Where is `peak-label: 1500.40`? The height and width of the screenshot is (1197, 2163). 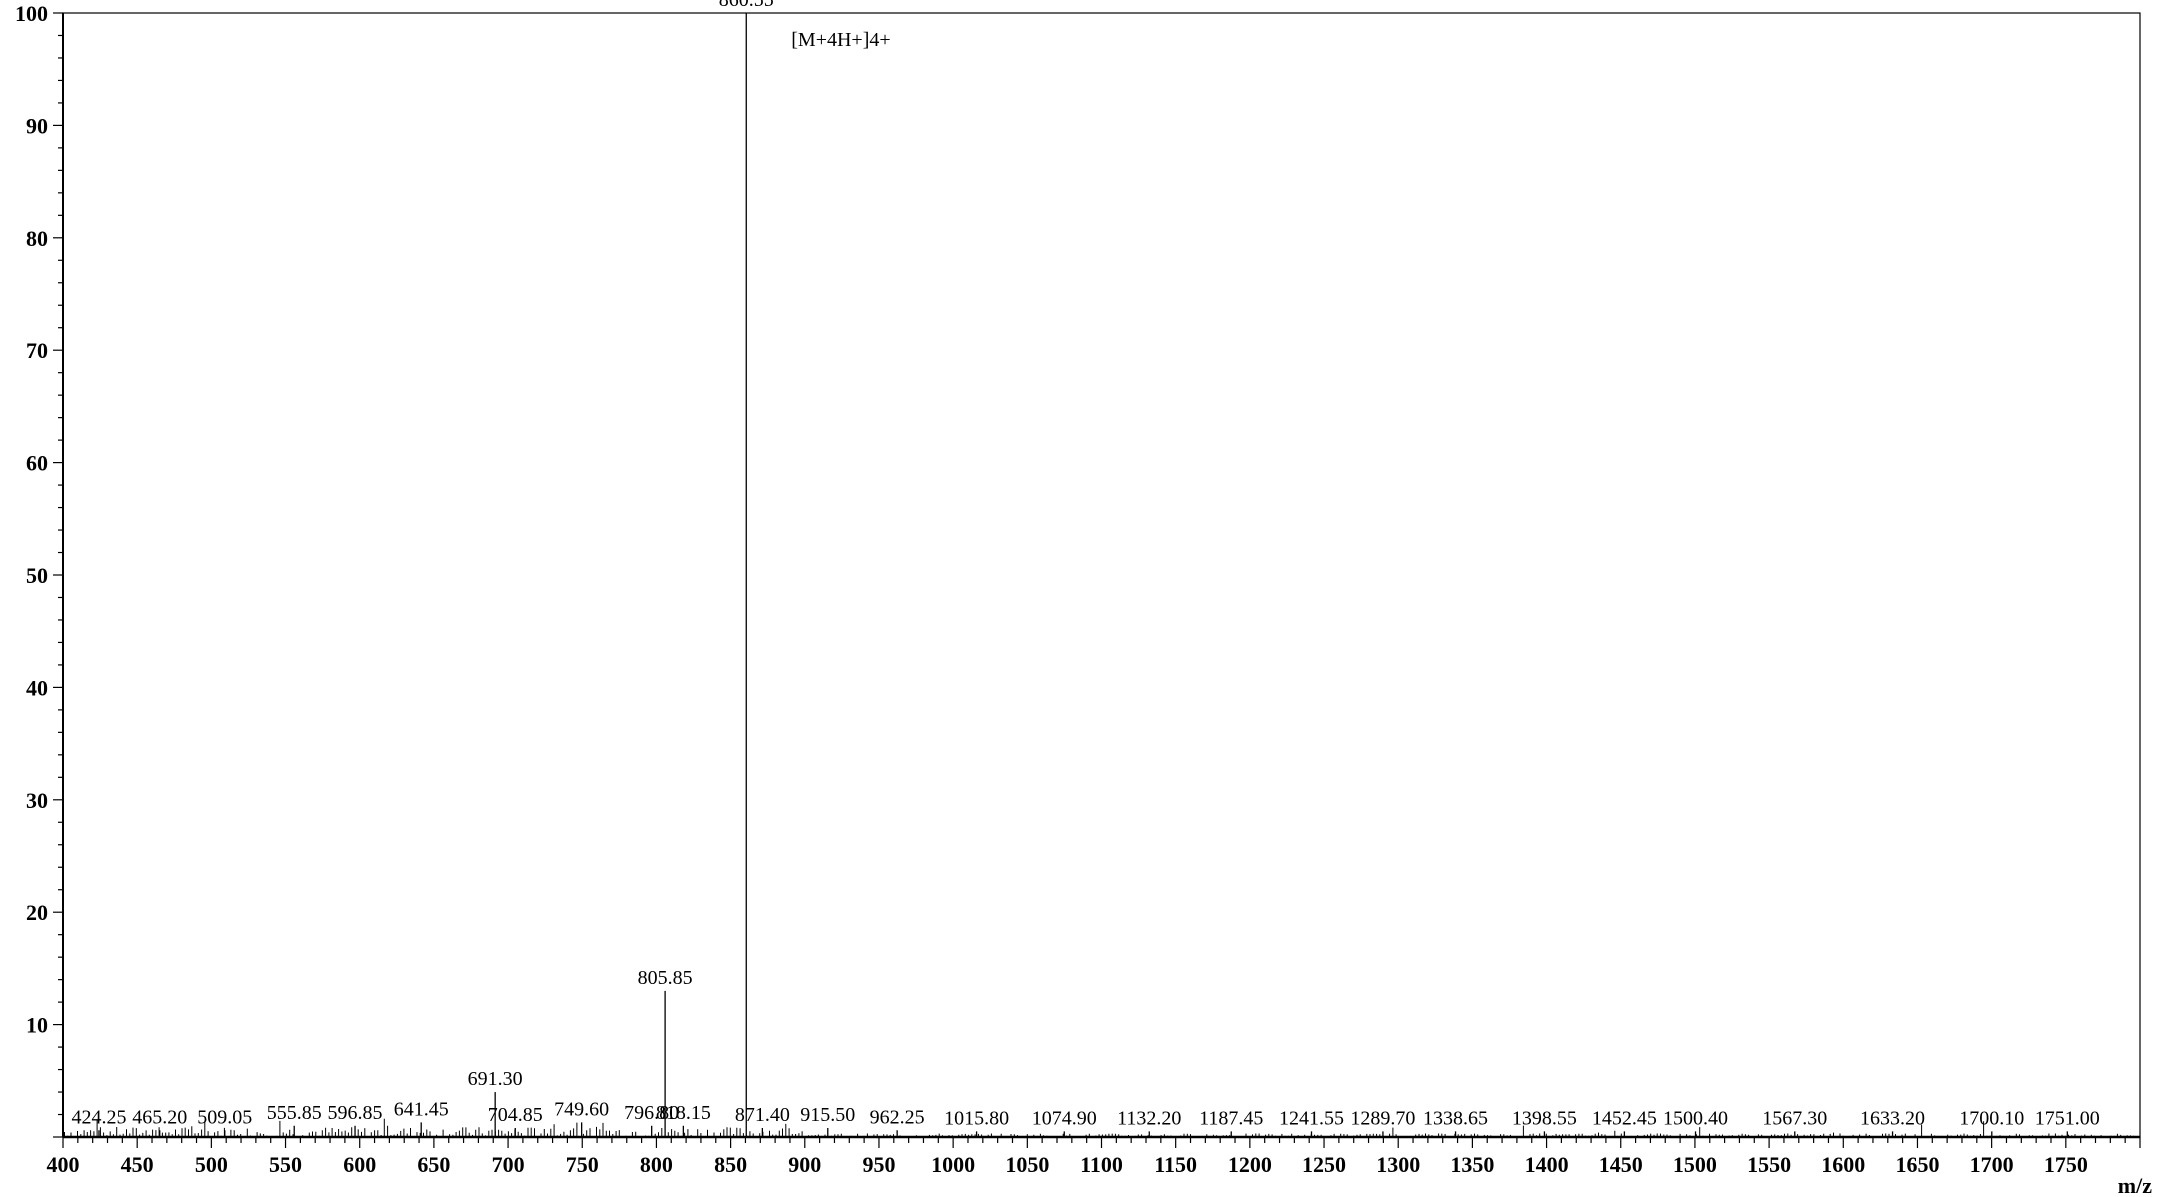
peak-label: 1500.40 is located at coordinates (1695, 1118).